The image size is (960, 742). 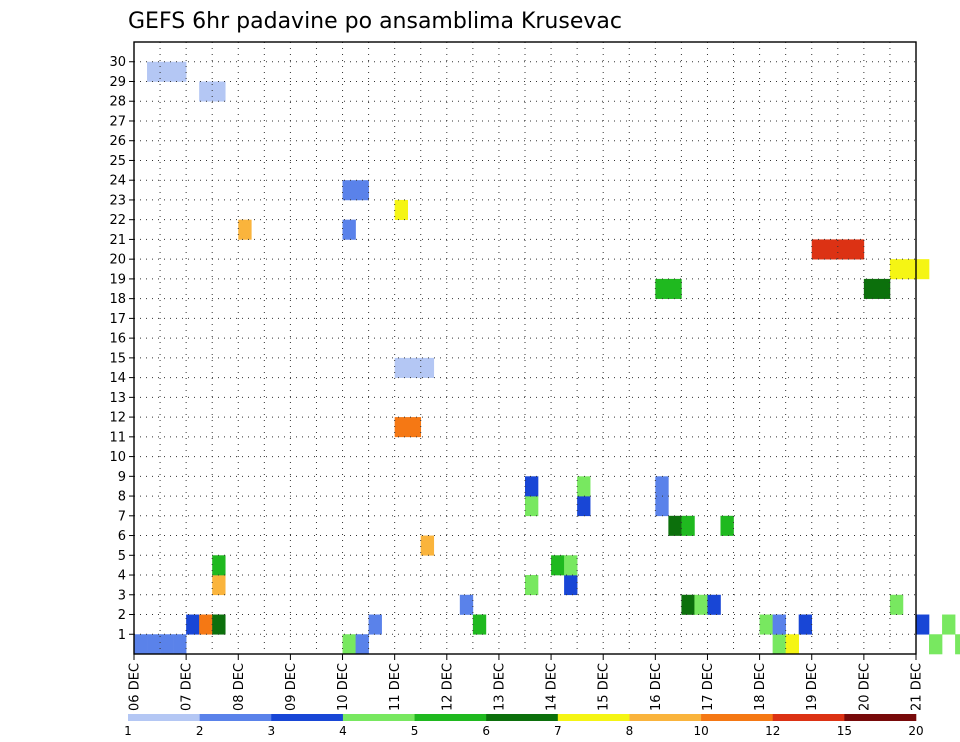 I want to click on colorbar-label: 20, so click(x=915, y=731).